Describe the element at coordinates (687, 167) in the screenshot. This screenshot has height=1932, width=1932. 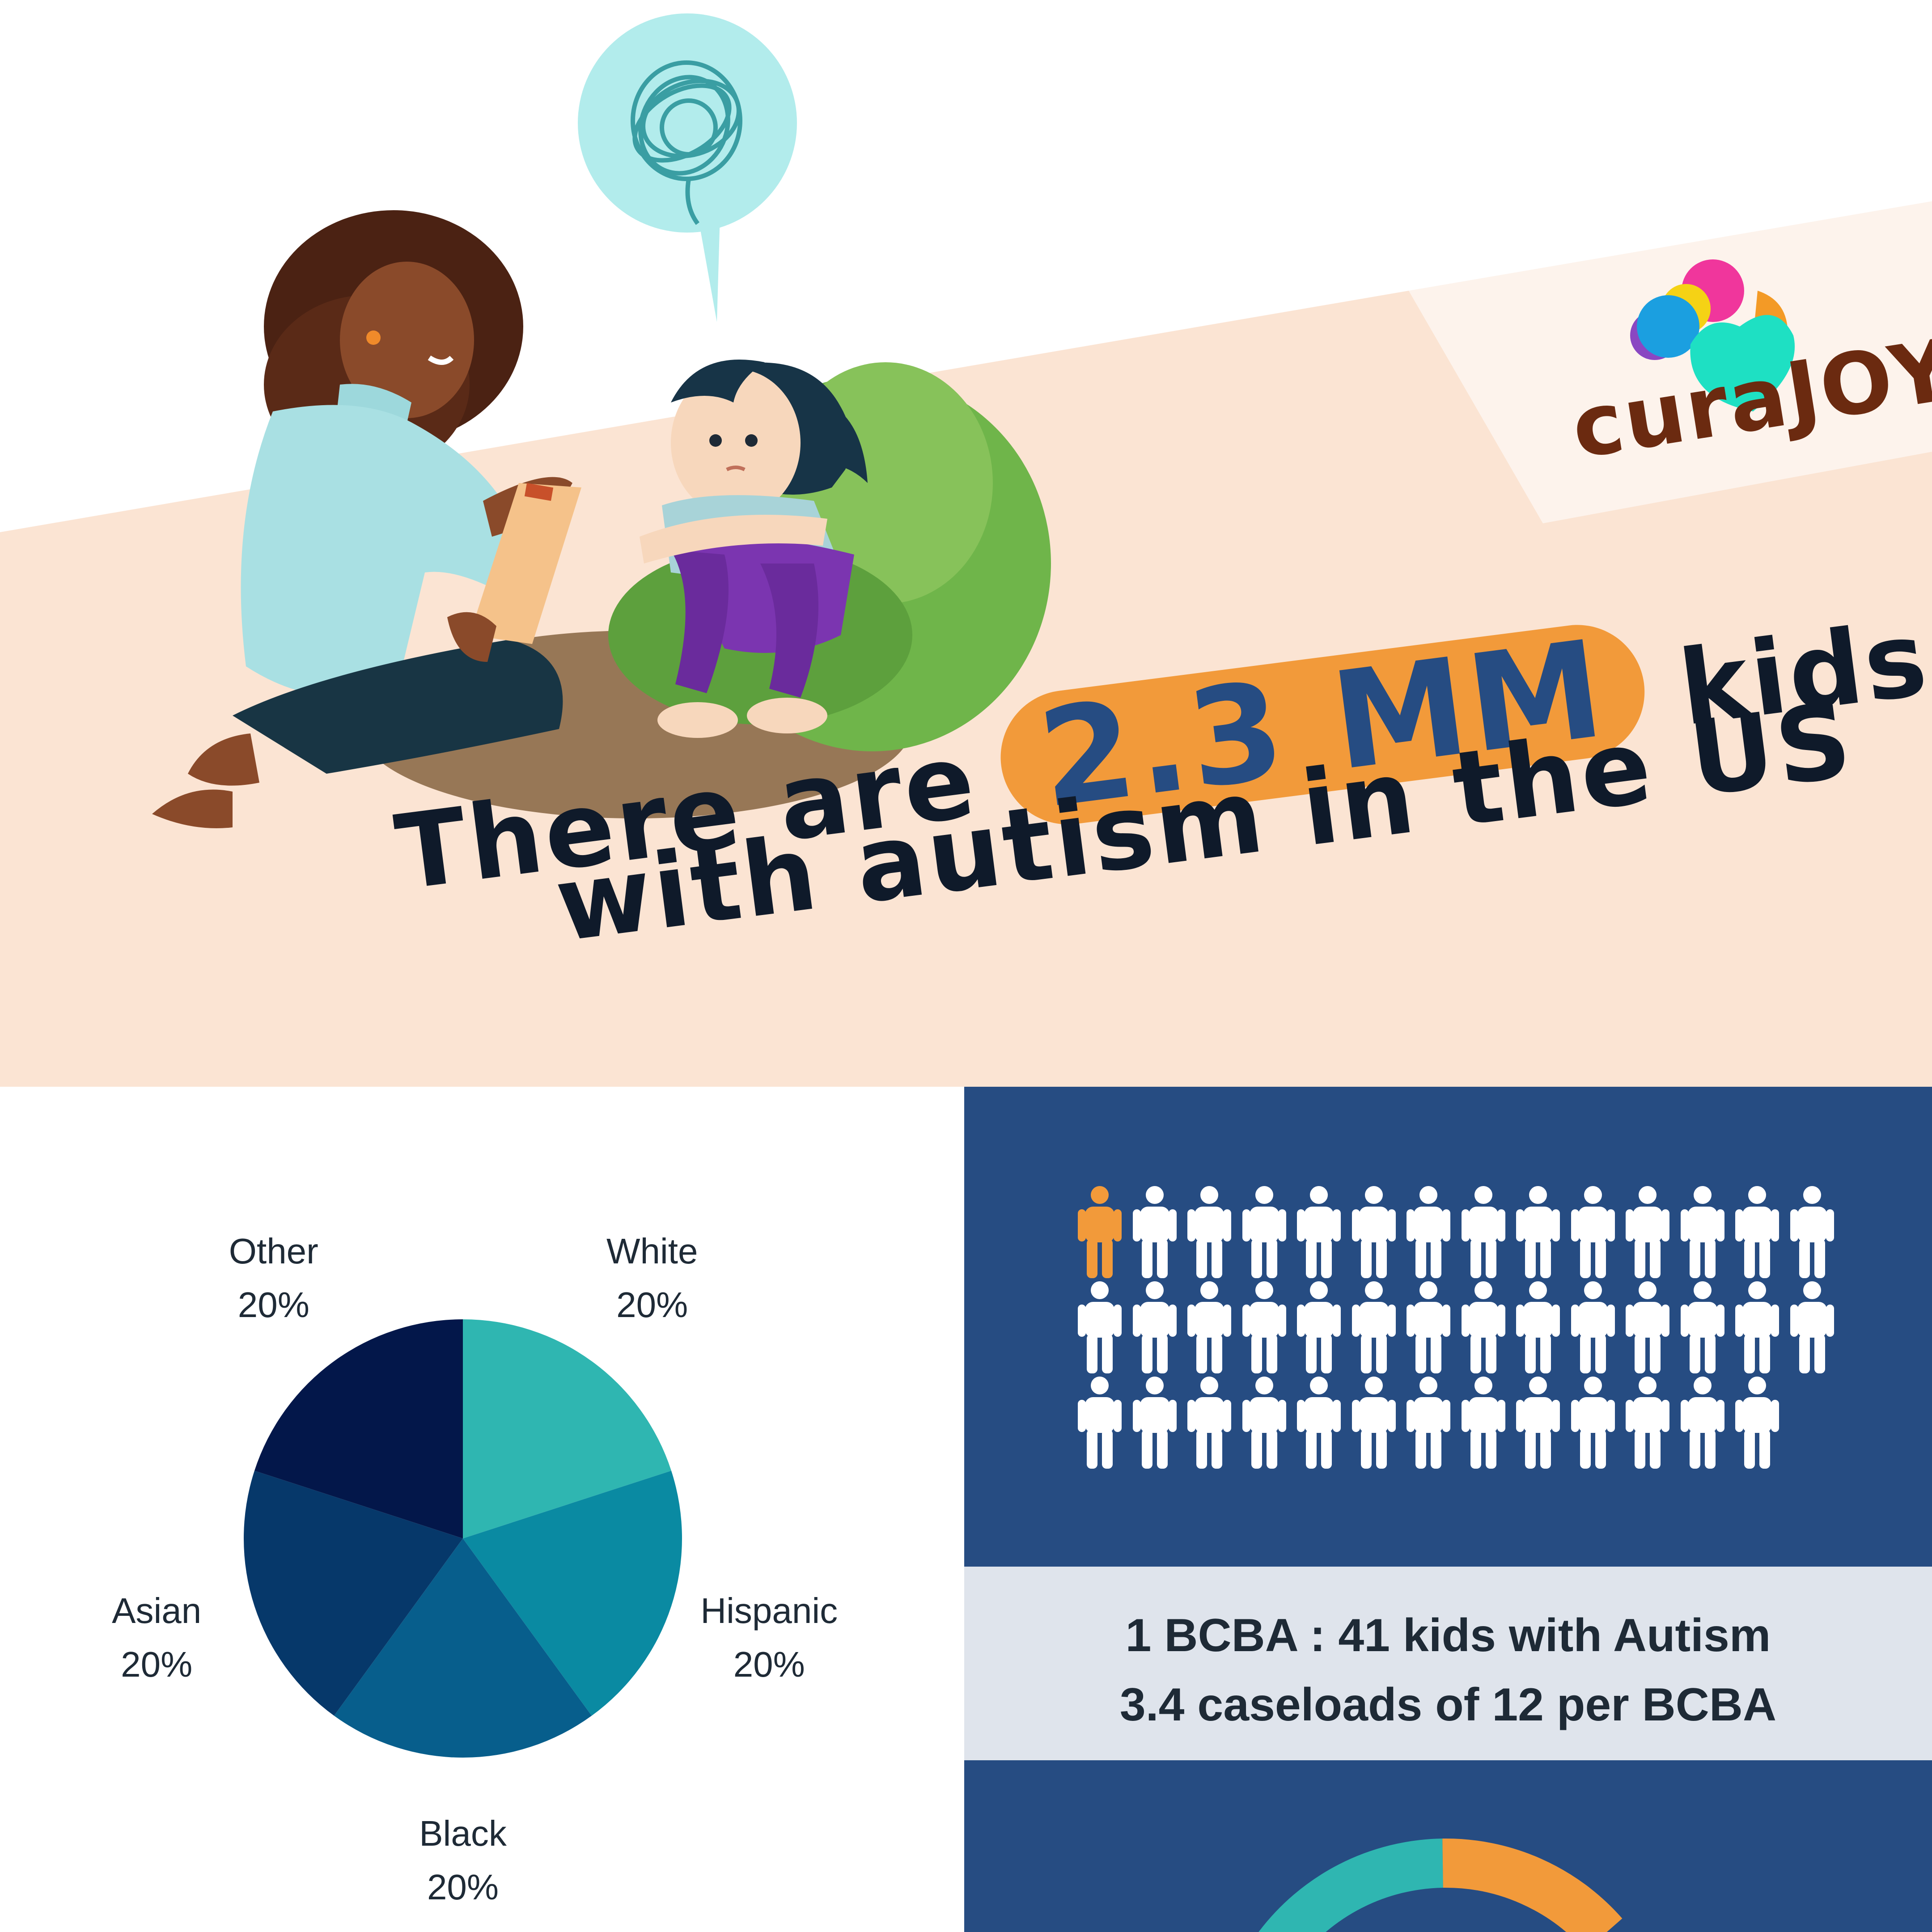
I see `scribble-thought-icon` at that location.